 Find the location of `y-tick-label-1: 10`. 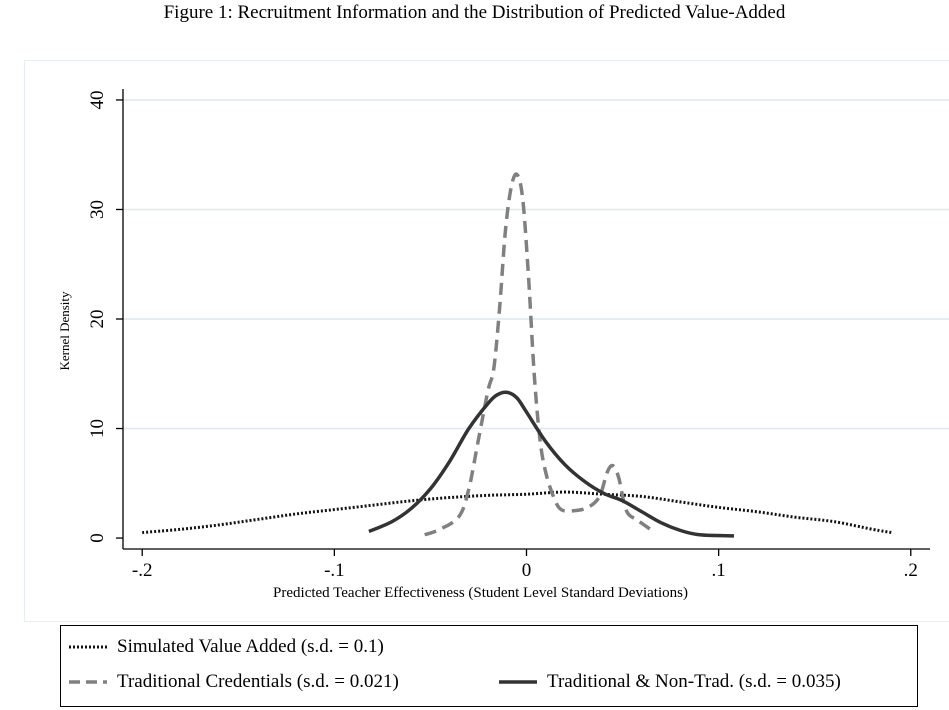

y-tick-label-1: 10 is located at coordinates (97, 428).